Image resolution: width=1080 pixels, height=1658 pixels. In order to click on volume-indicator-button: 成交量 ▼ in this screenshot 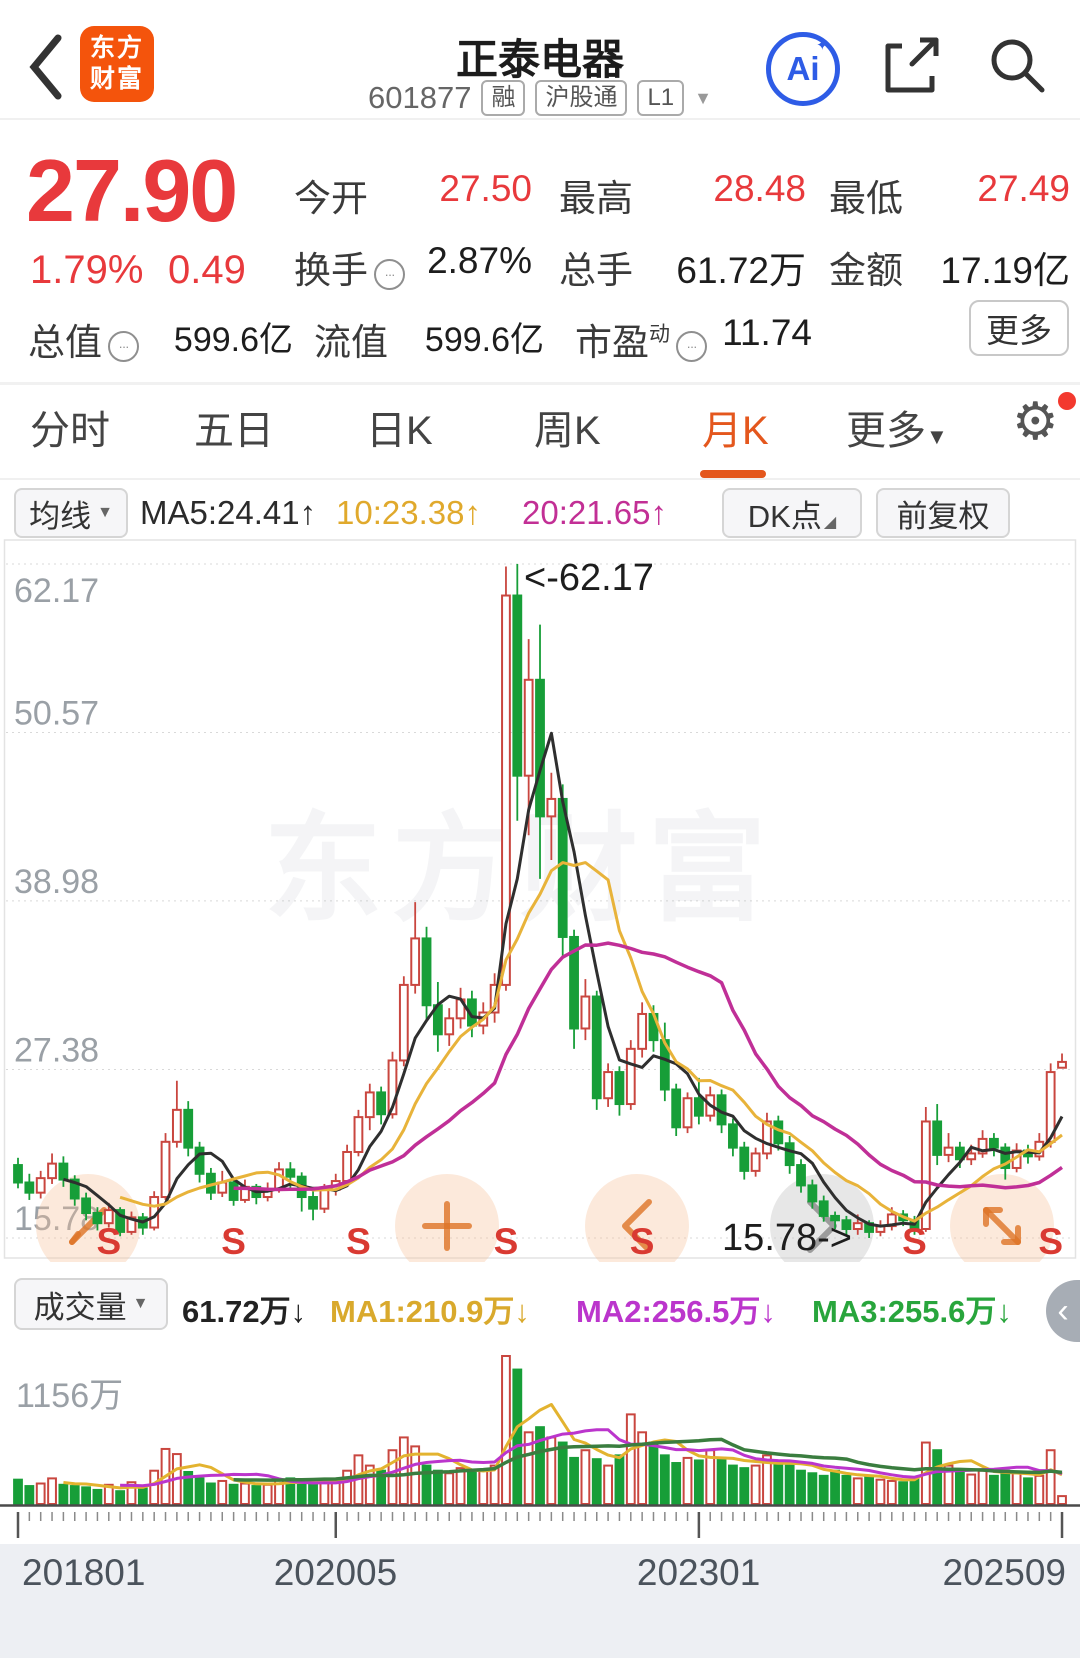, I will do `click(91, 1304)`.